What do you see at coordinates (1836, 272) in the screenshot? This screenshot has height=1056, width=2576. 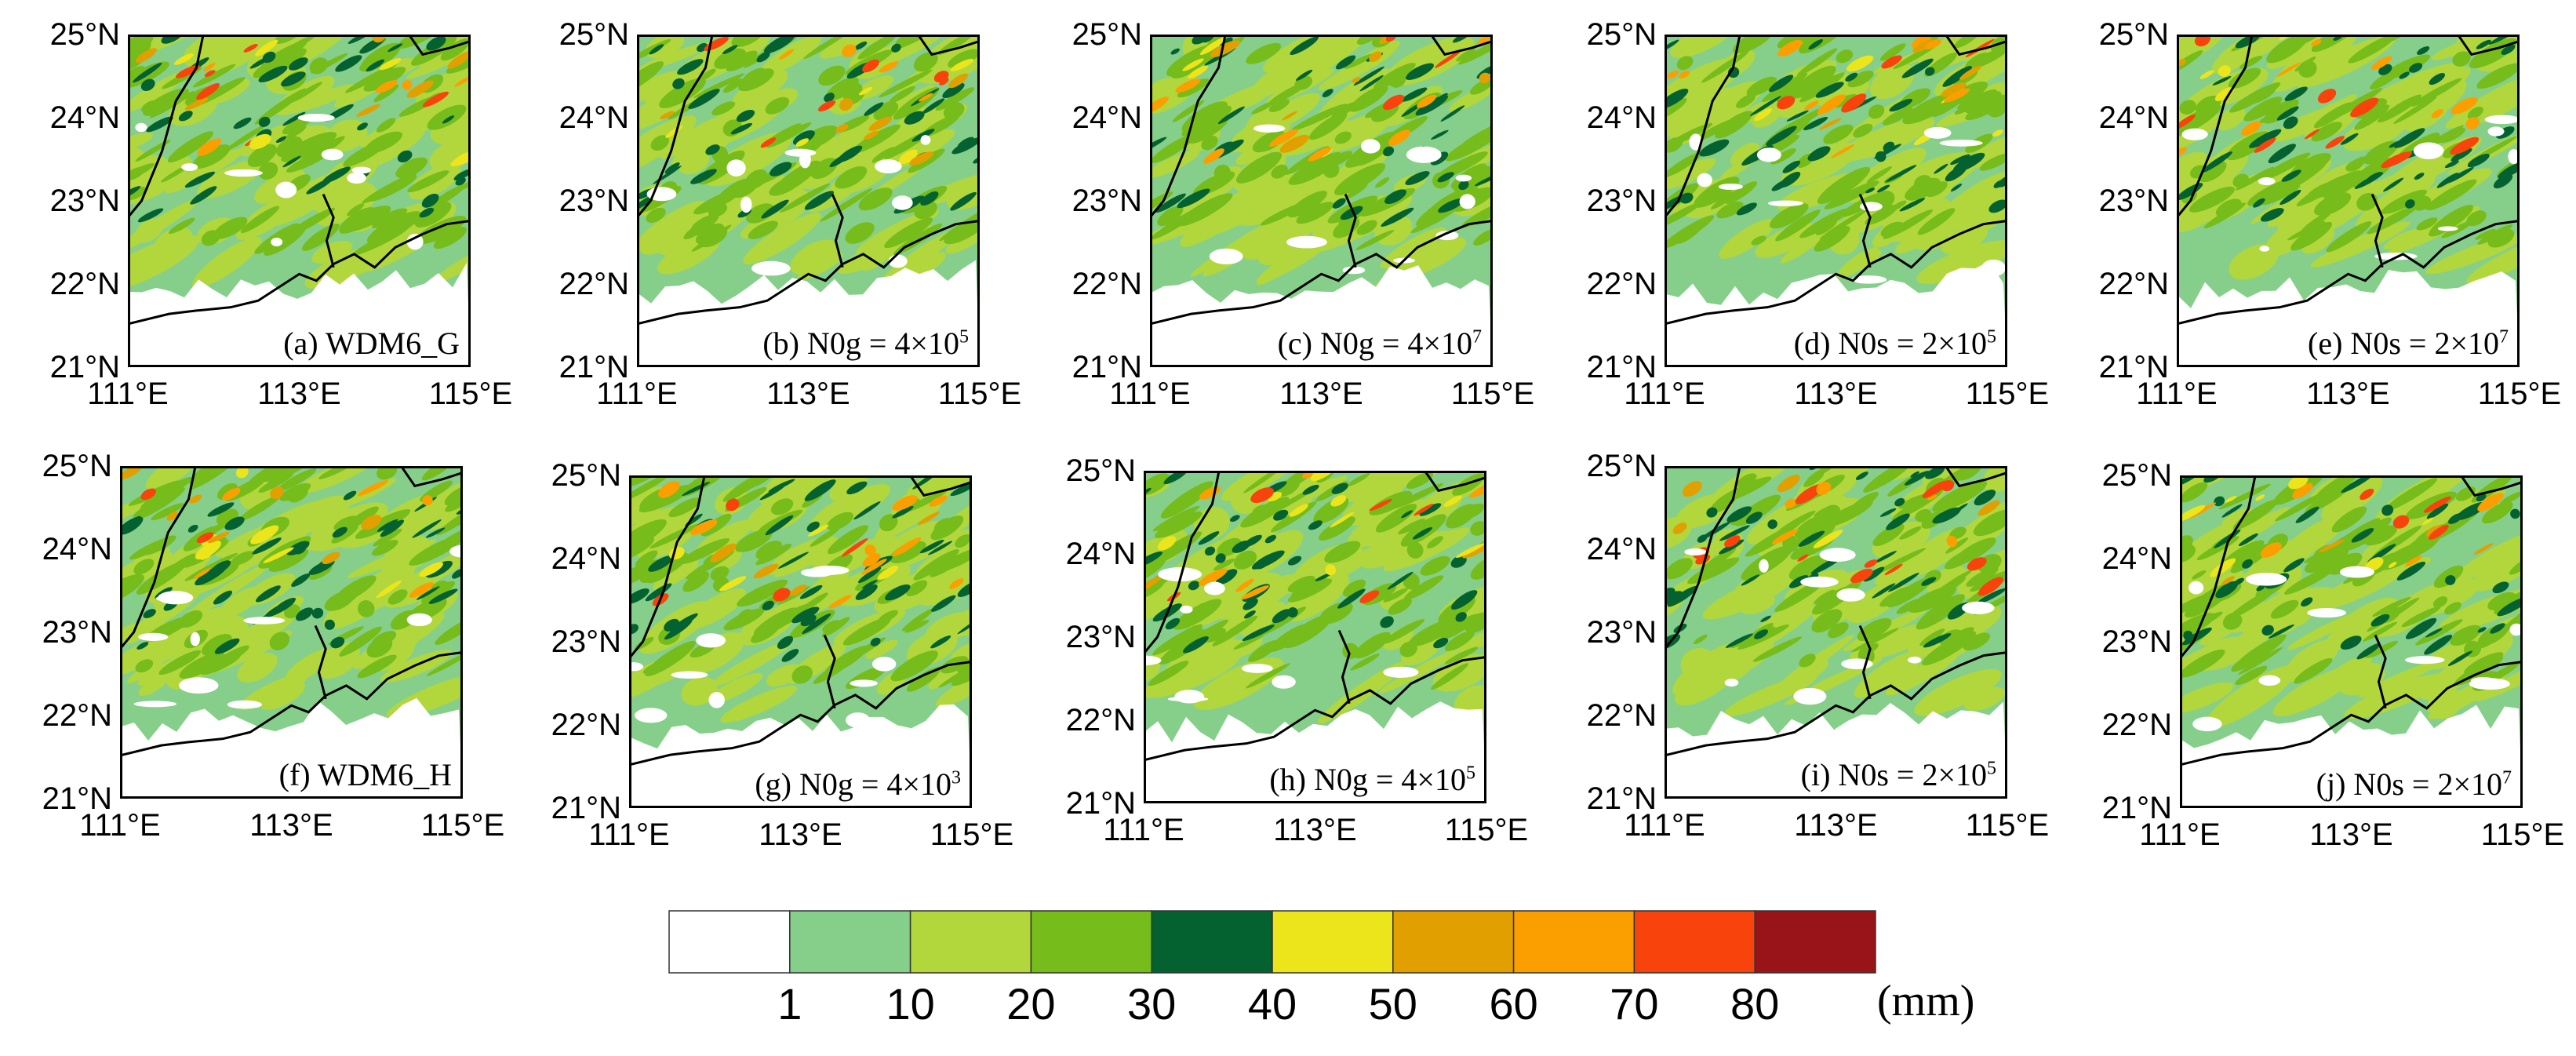 I see `coastline` at bounding box center [1836, 272].